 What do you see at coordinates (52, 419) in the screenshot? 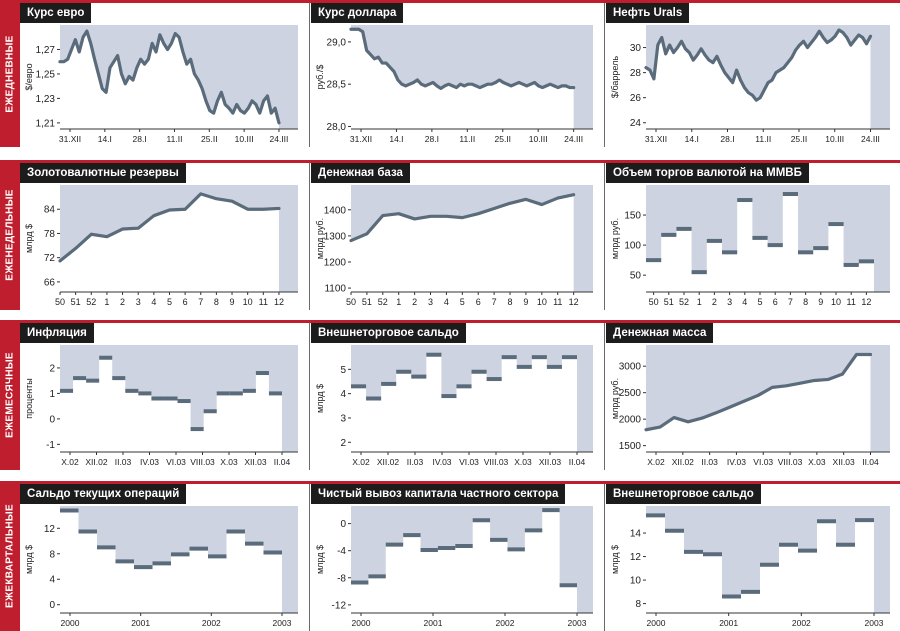
I see `y-tick-label: 0` at bounding box center [52, 419].